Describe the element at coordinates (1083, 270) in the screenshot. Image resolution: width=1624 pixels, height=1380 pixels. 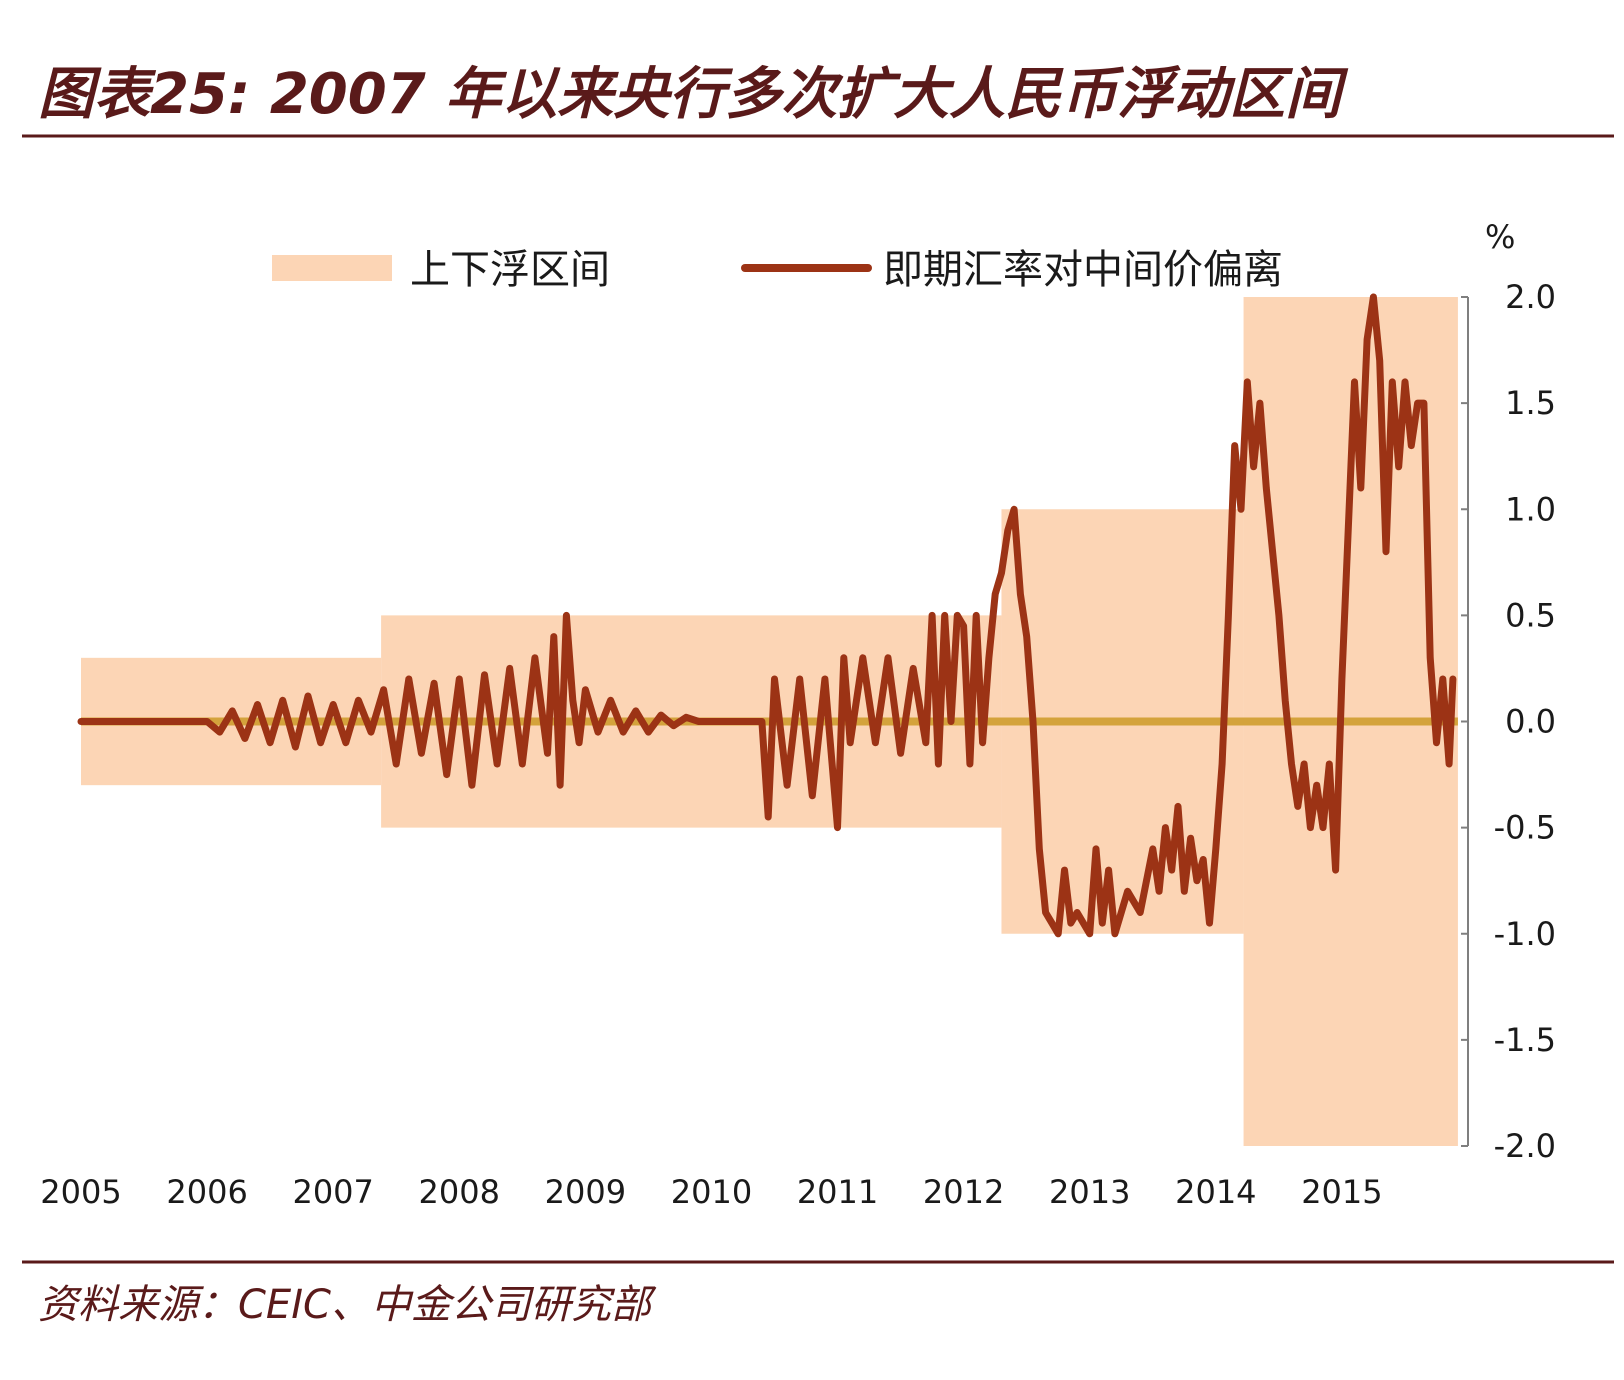
I see `legend-line-label: 即期汇率对中间价偏离` at that location.